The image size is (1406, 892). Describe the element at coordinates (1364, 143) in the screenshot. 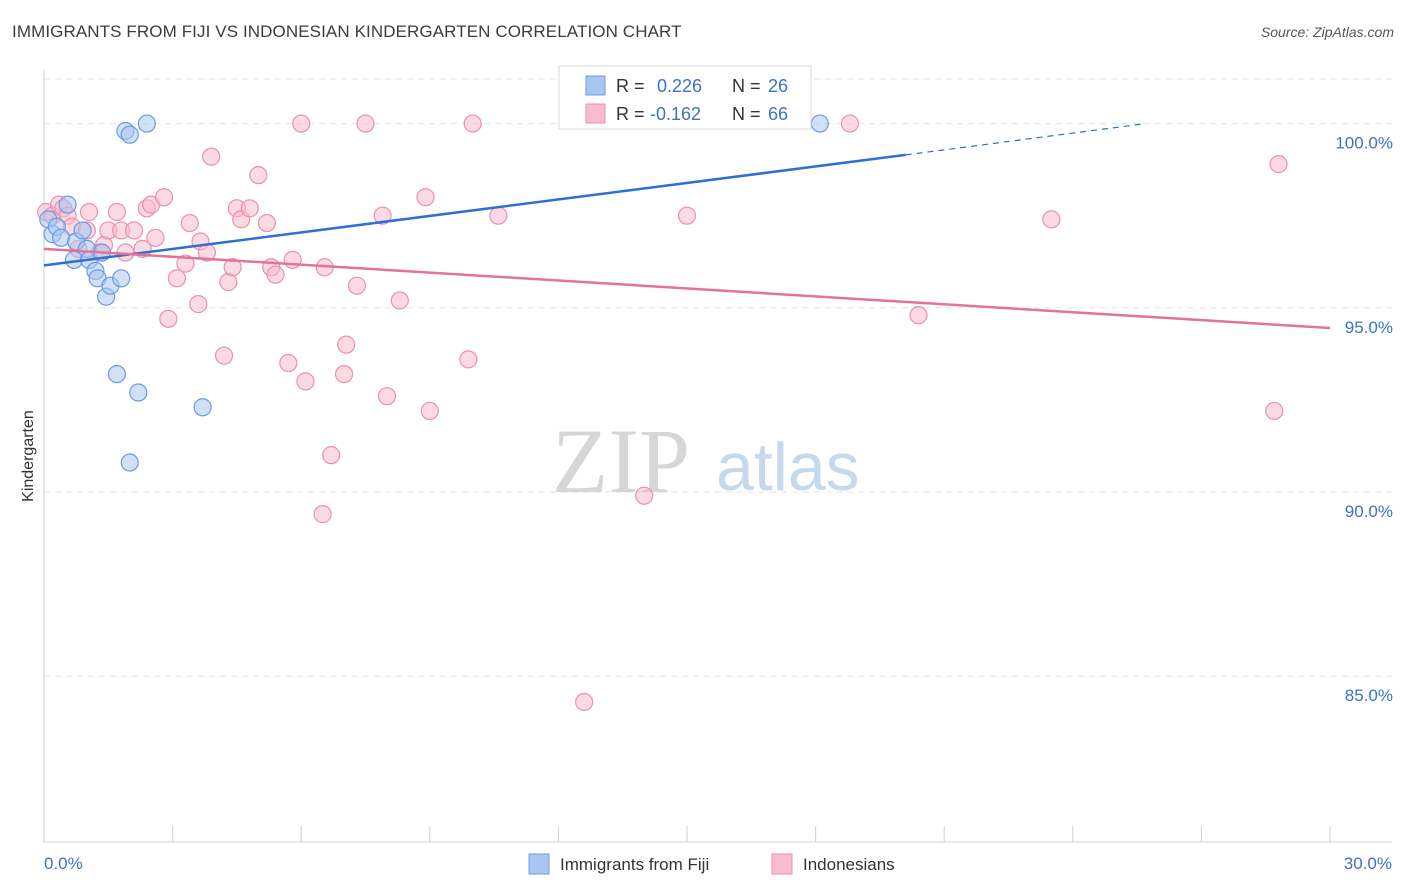

I see `y-tick-label: 100.0%` at that location.